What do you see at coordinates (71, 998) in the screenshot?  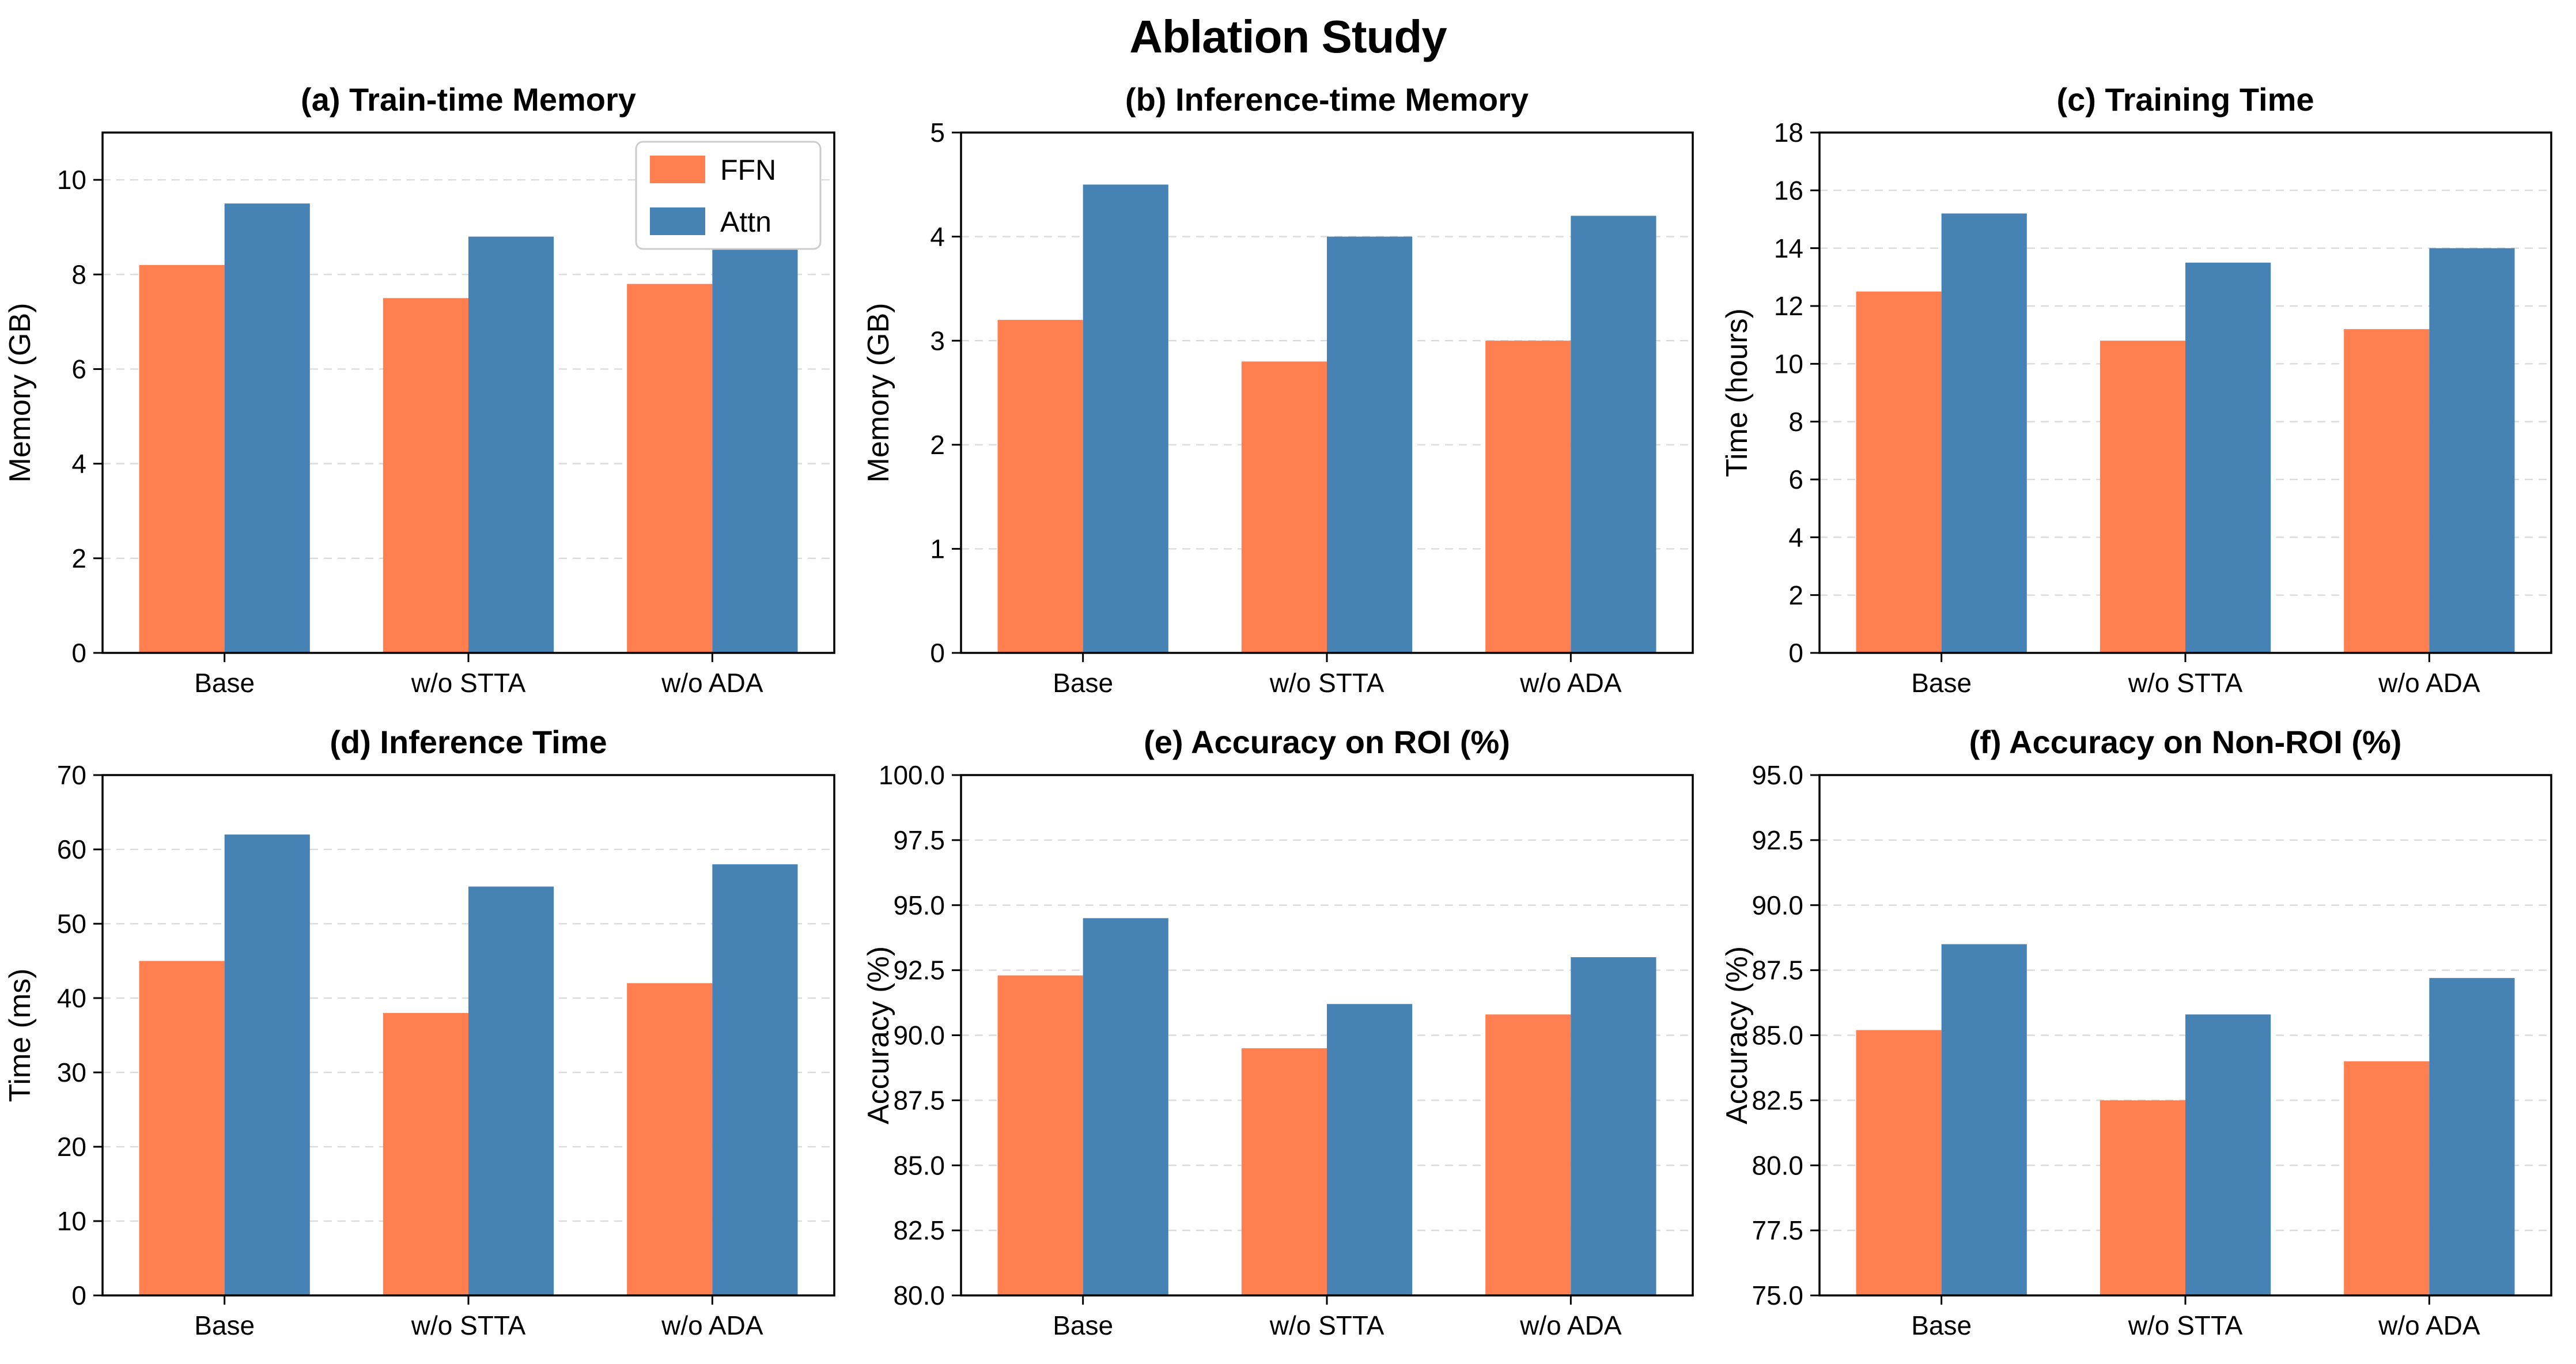 I see `y-tick-label: 40` at bounding box center [71, 998].